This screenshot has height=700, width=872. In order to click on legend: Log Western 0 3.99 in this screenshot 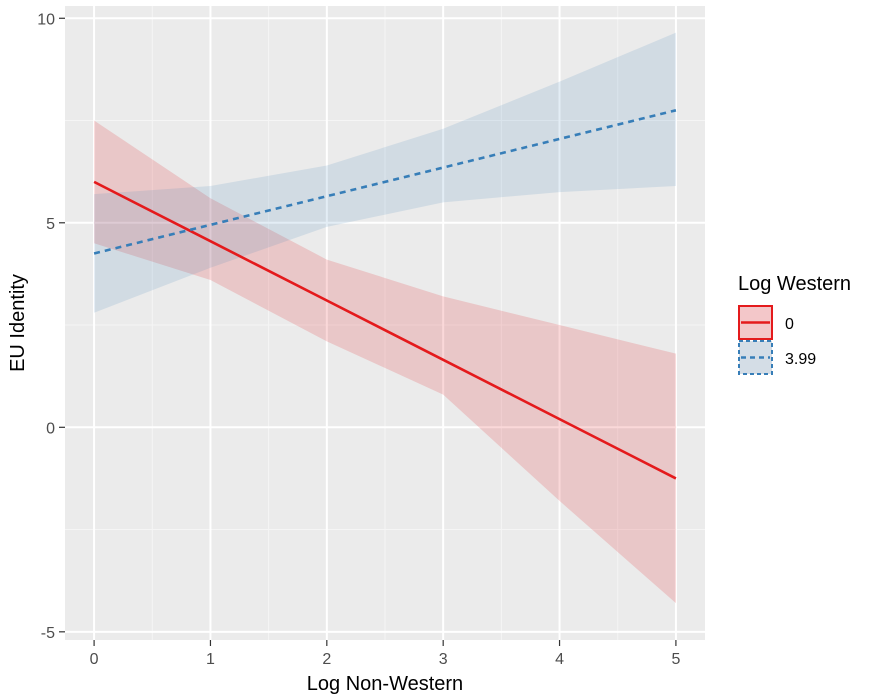, I will do `click(794, 324)`.